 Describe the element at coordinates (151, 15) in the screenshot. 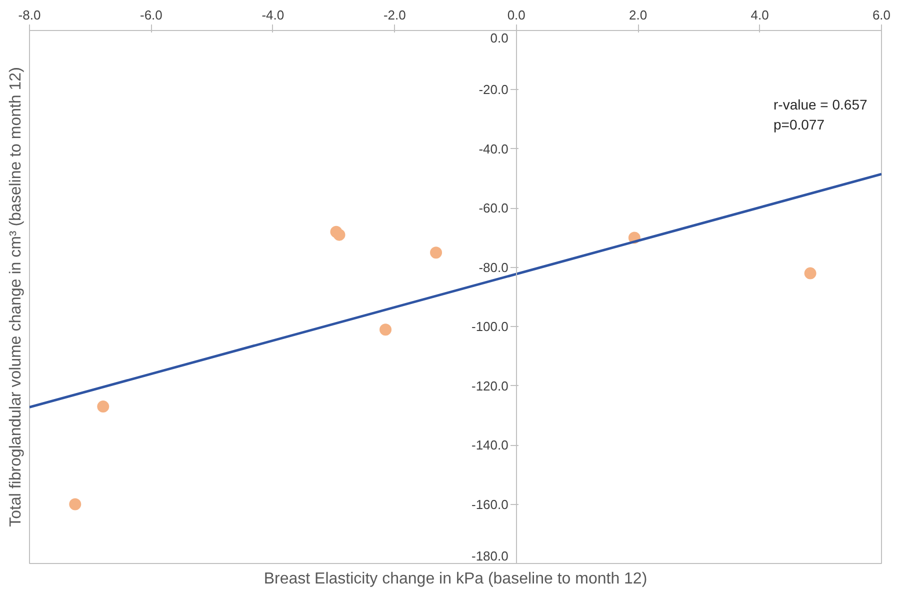

I see `x-tick-label: -6.0` at that location.